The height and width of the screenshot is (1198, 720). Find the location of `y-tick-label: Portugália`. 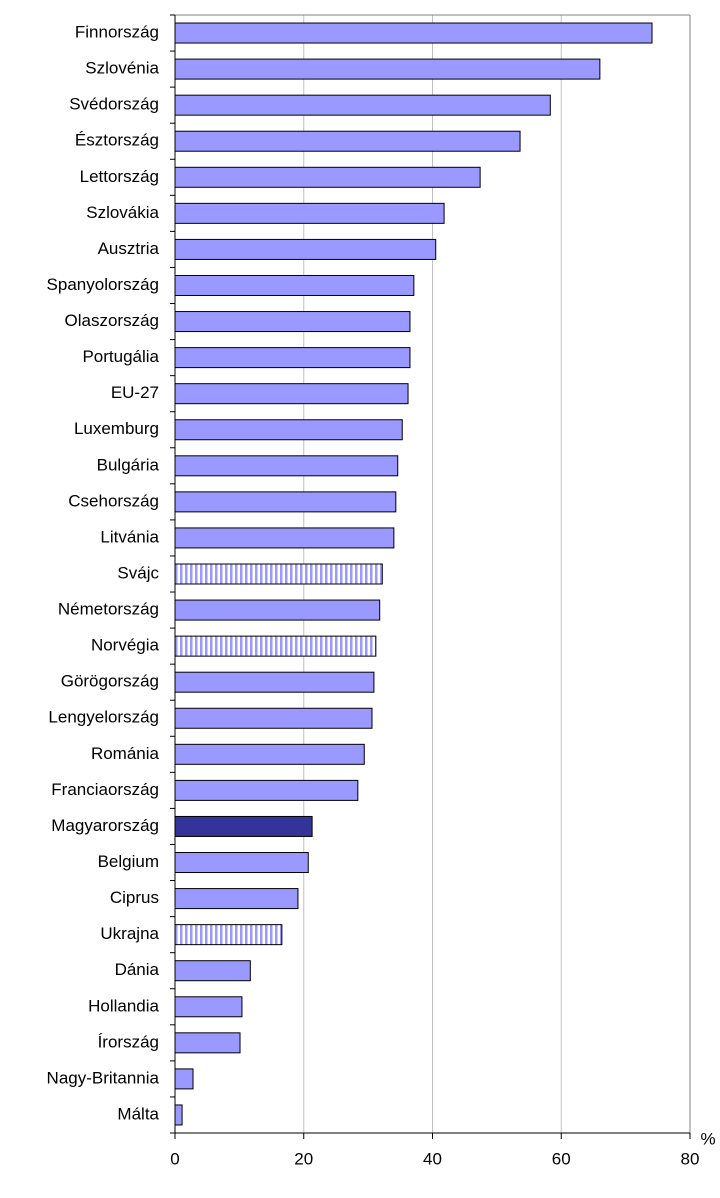

y-tick-label: Portugália is located at coordinates (120, 356).